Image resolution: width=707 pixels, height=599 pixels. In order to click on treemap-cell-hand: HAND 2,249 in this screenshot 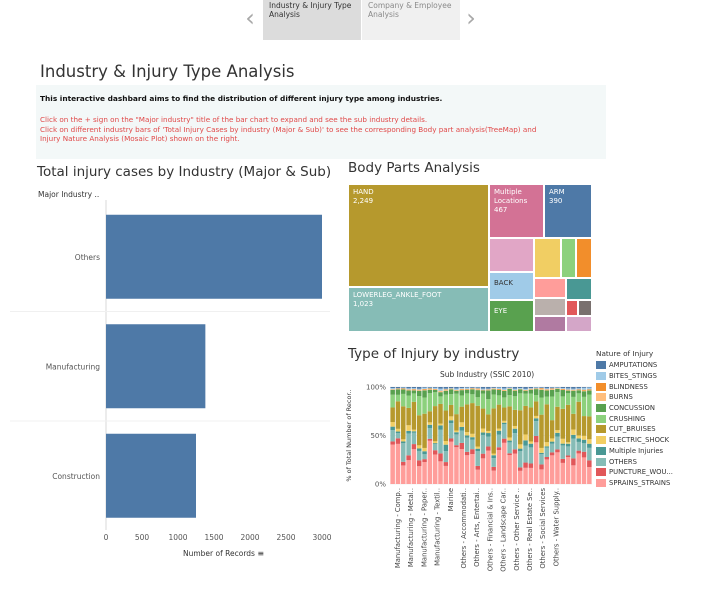, I will do `click(418, 235)`.